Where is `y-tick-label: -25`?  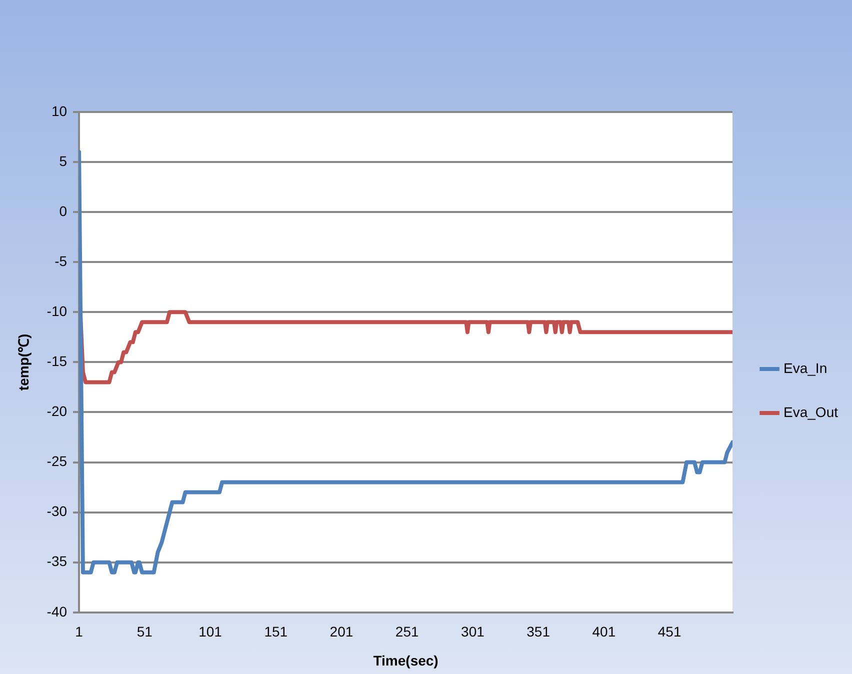
y-tick-label: -25 is located at coordinates (57, 461).